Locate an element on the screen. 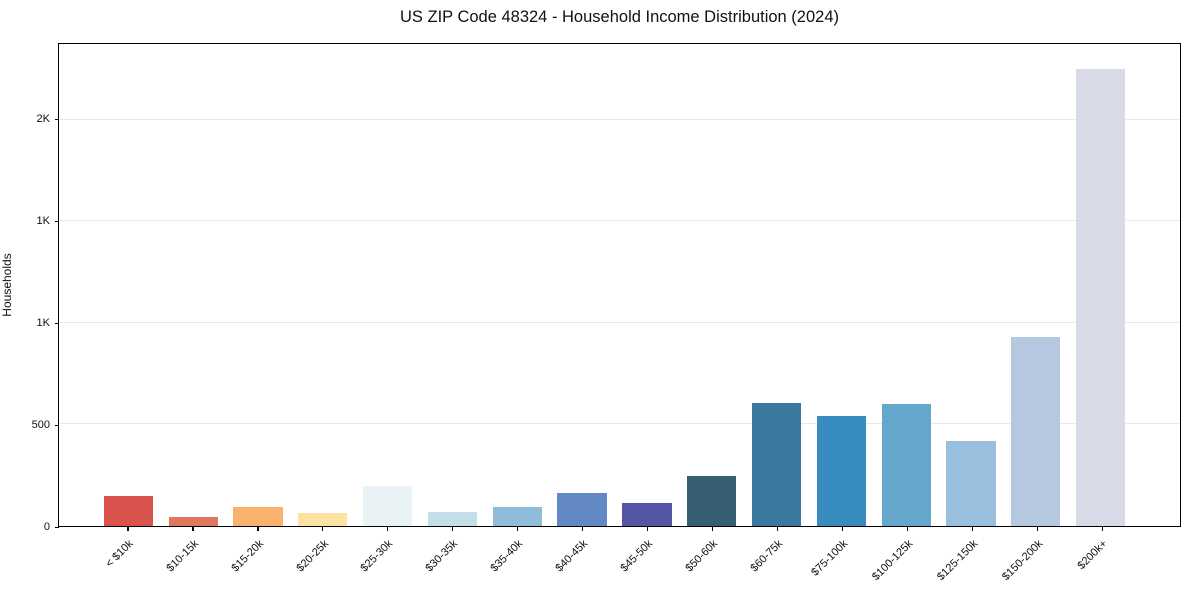  x-tick-label: $75-100k is located at coordinates (830, 558).